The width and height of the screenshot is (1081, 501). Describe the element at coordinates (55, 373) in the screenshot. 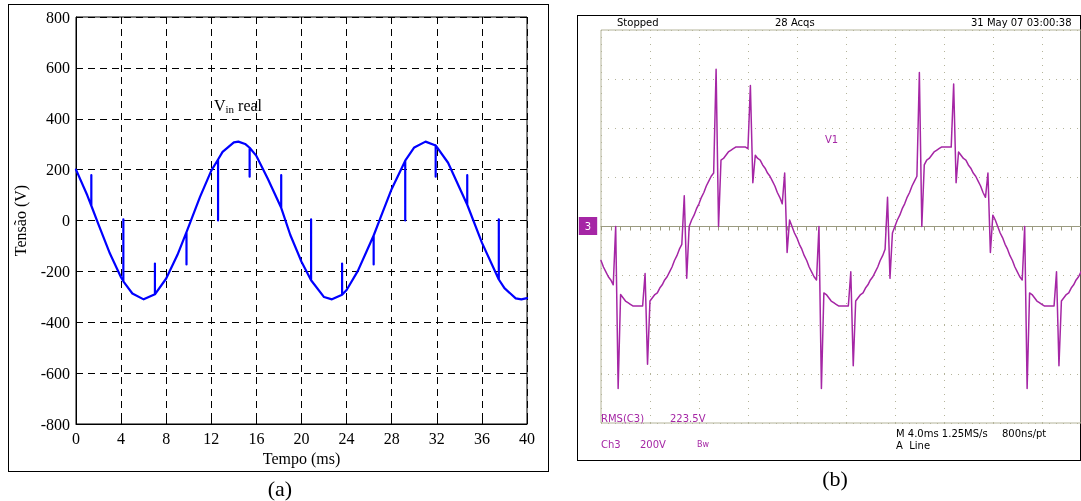

I see `y-tick-label: -600` at that location.